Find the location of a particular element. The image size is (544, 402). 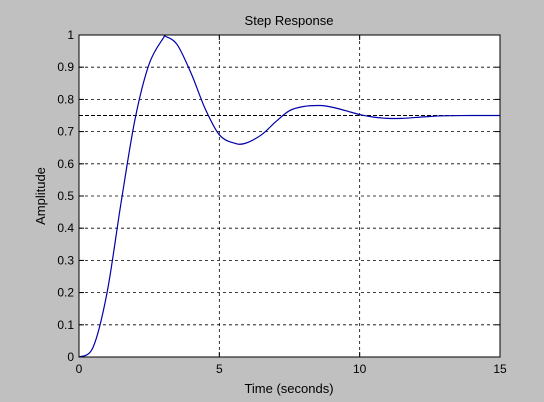

y-tick-label: 0.5 is located at coordinates (65, 196).